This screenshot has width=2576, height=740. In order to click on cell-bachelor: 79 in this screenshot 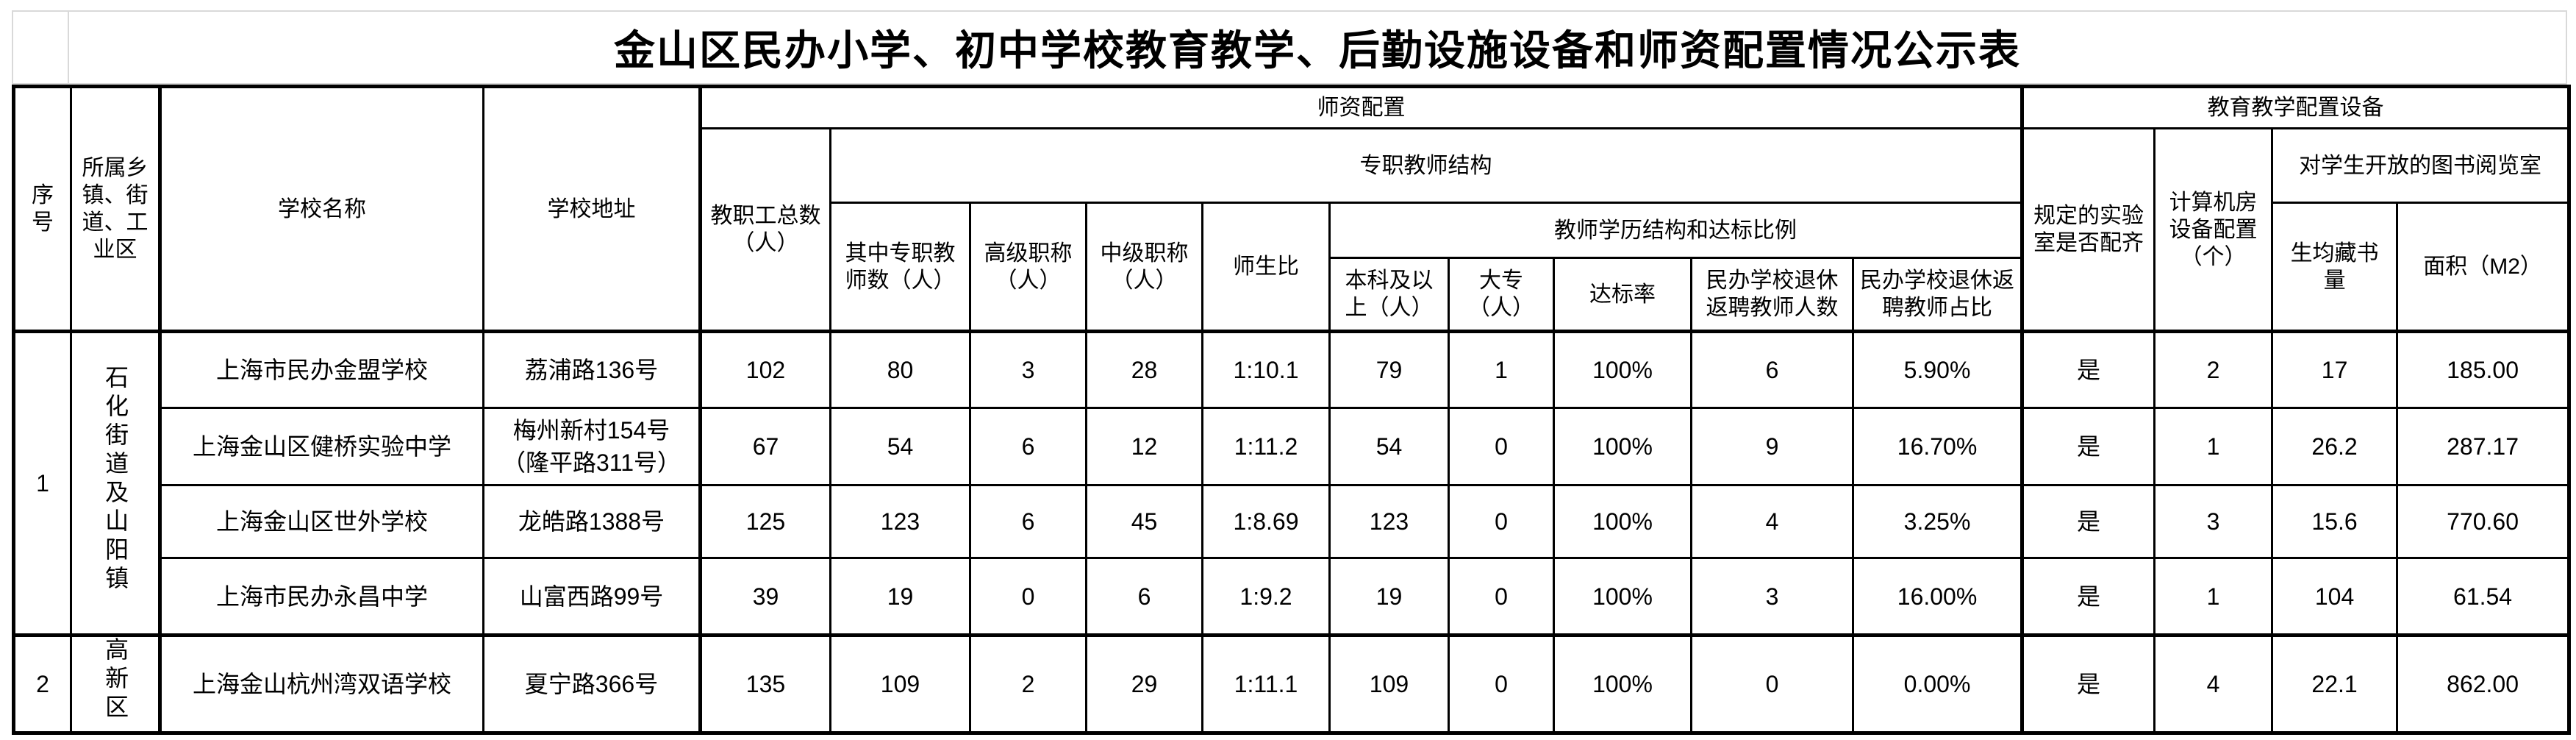, I will do `click(1389, 369)`.